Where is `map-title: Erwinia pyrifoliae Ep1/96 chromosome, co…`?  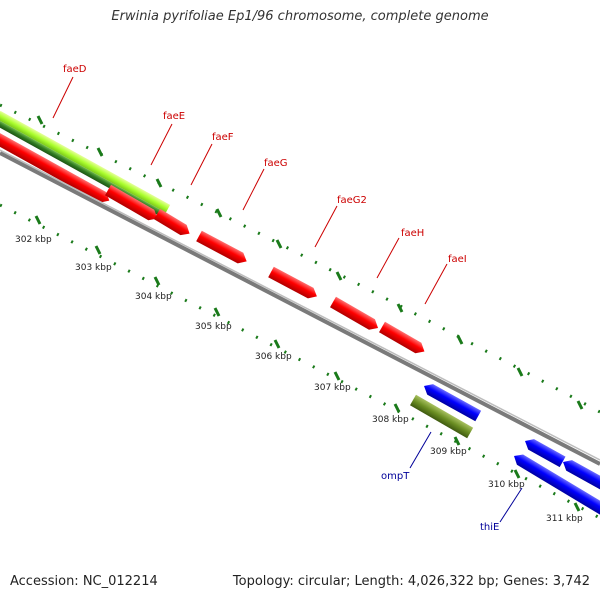 map-title: Erwinia pyrifoliae Ep1/96 chromosome, co… is located at coordinates (300, 16).